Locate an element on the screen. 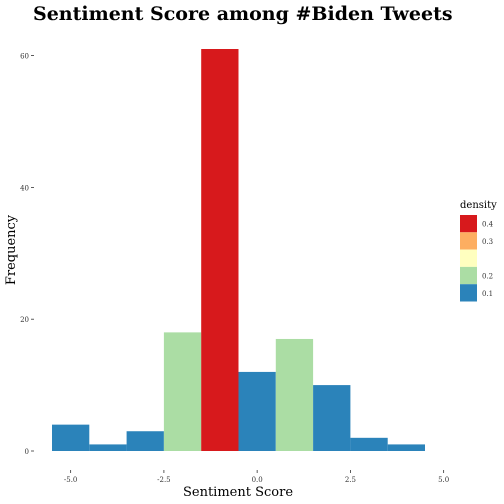 The width and height of the screenshot is (504, 504). y-tick-label: 60 is located at coordinates (24, 57).